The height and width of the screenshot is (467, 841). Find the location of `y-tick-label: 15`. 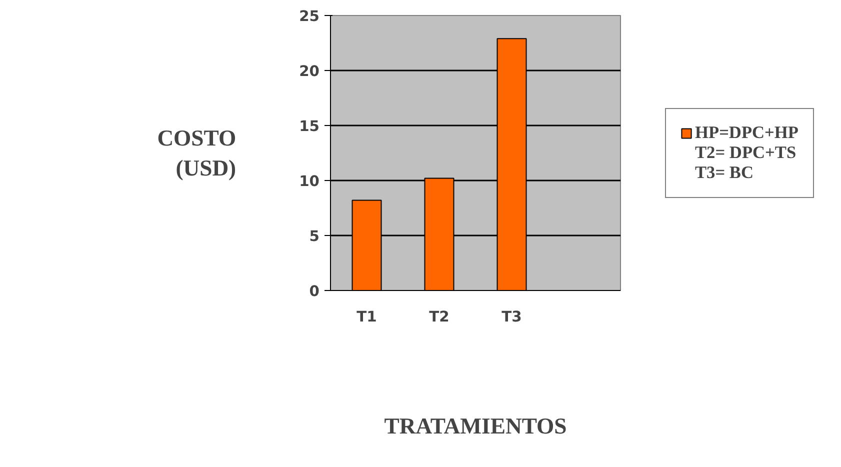

y-tick-label: 15 is located at coordinates (309, 126).